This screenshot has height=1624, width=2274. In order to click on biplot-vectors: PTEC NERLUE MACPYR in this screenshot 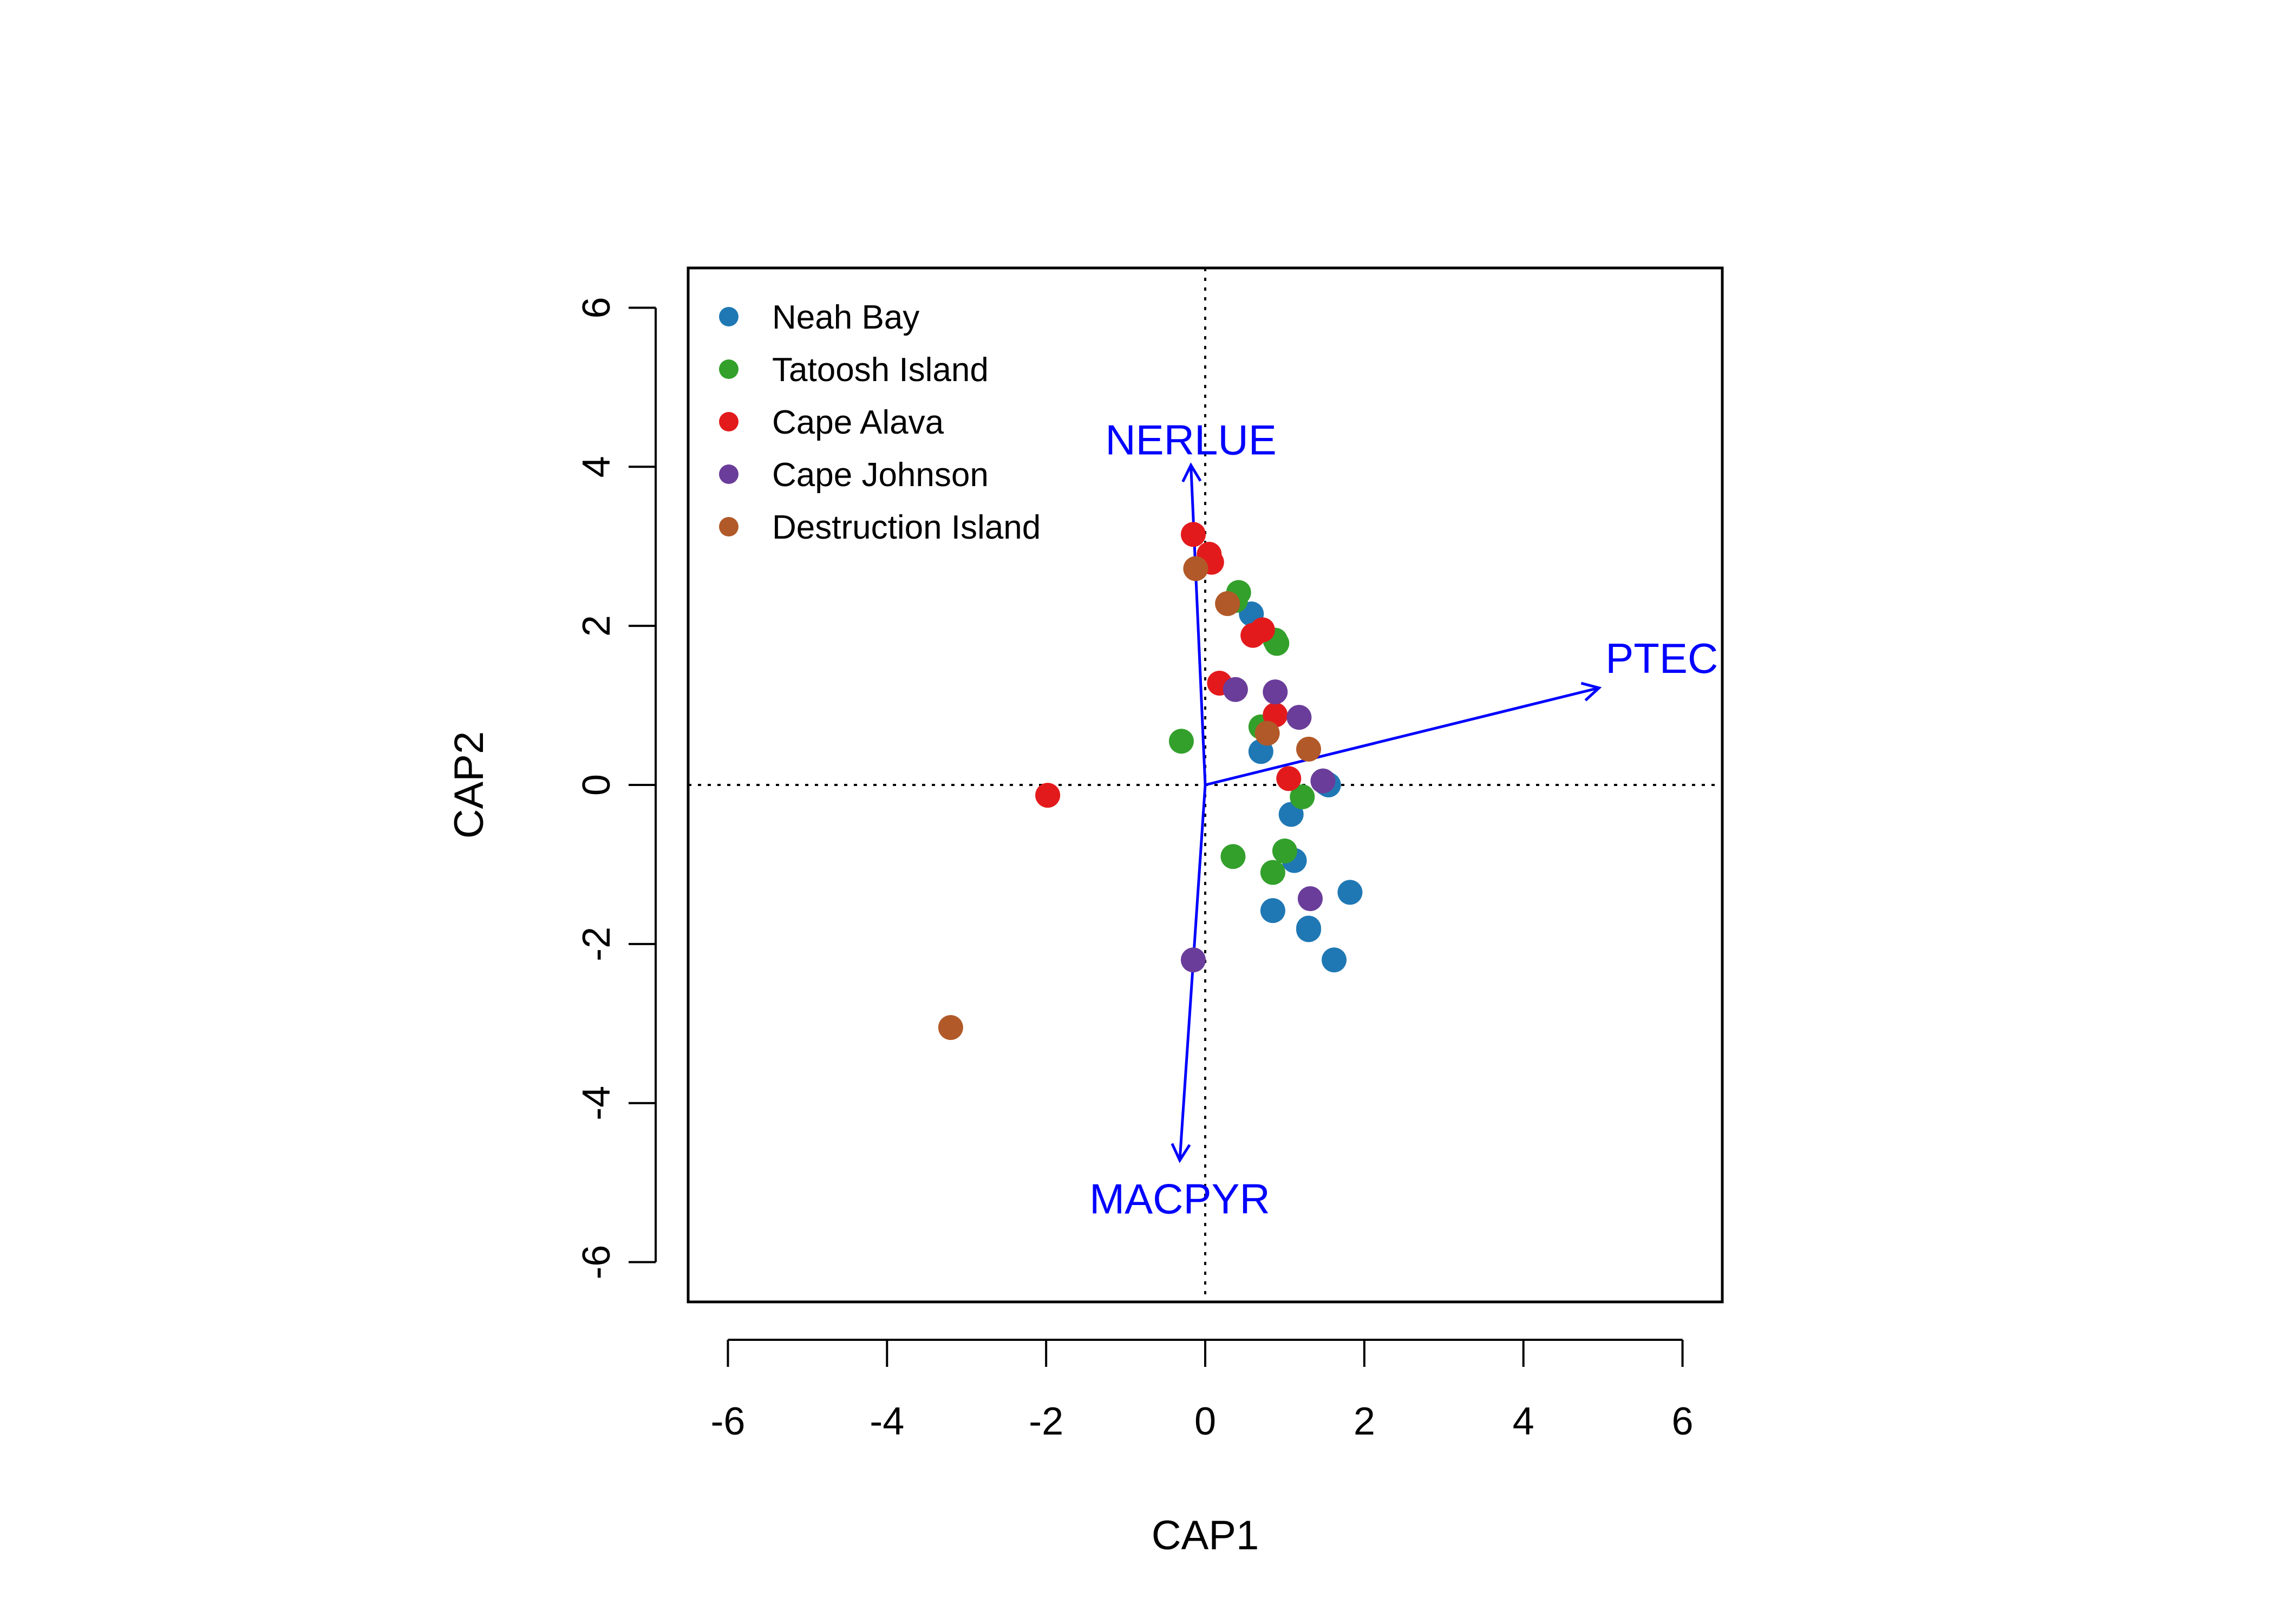, I will do `click(1404, 819)`.